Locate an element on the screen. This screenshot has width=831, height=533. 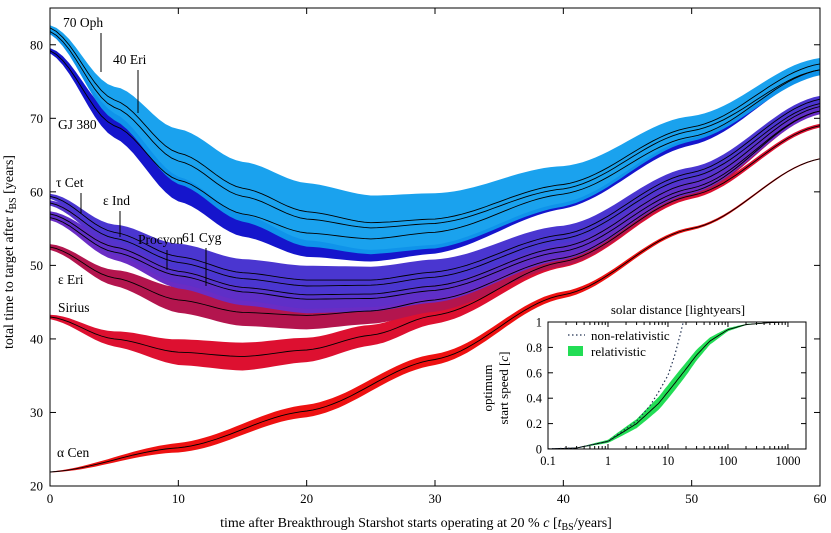
x-axis-label-open: [ is located at coordinates (553, 523).